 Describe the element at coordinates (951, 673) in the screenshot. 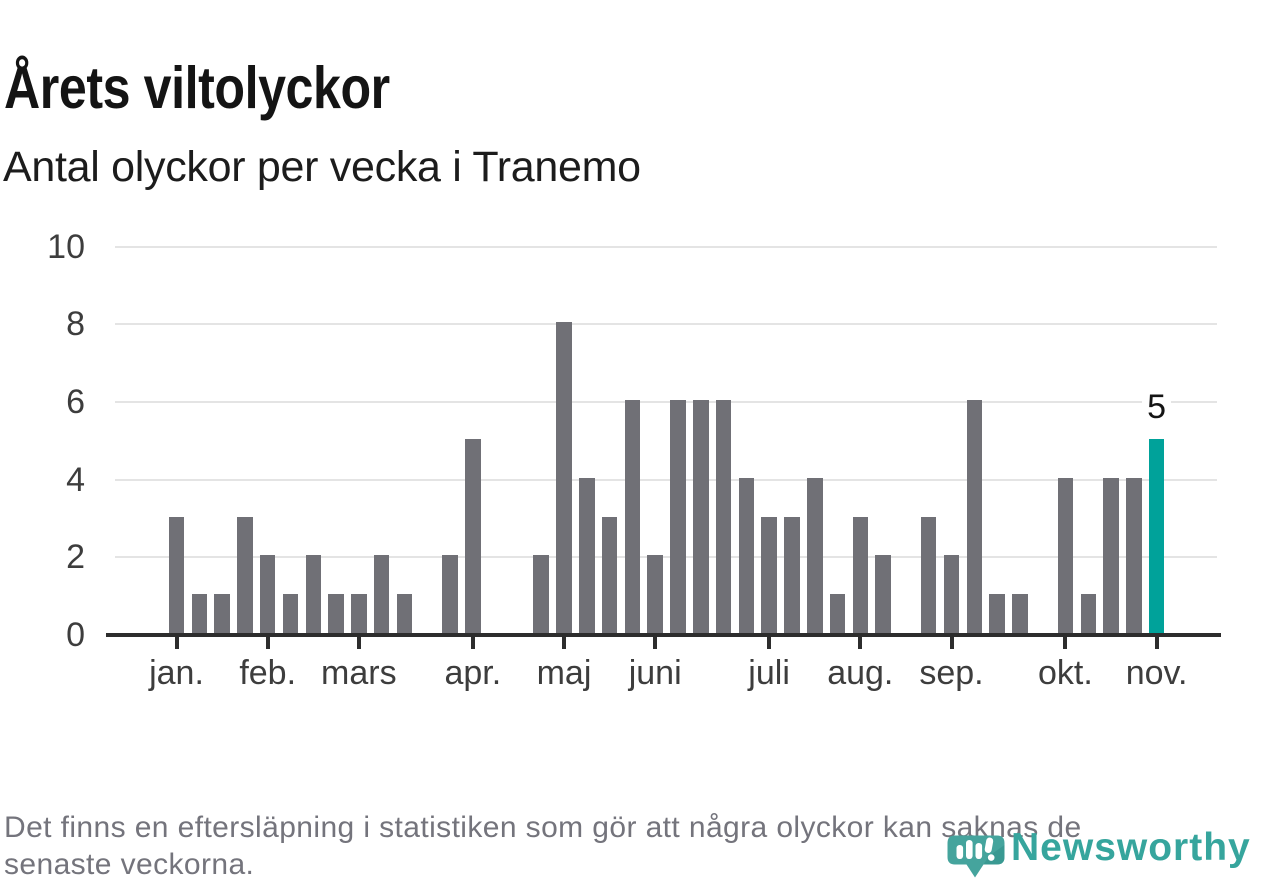

I see `month-label: sep.` at that location.